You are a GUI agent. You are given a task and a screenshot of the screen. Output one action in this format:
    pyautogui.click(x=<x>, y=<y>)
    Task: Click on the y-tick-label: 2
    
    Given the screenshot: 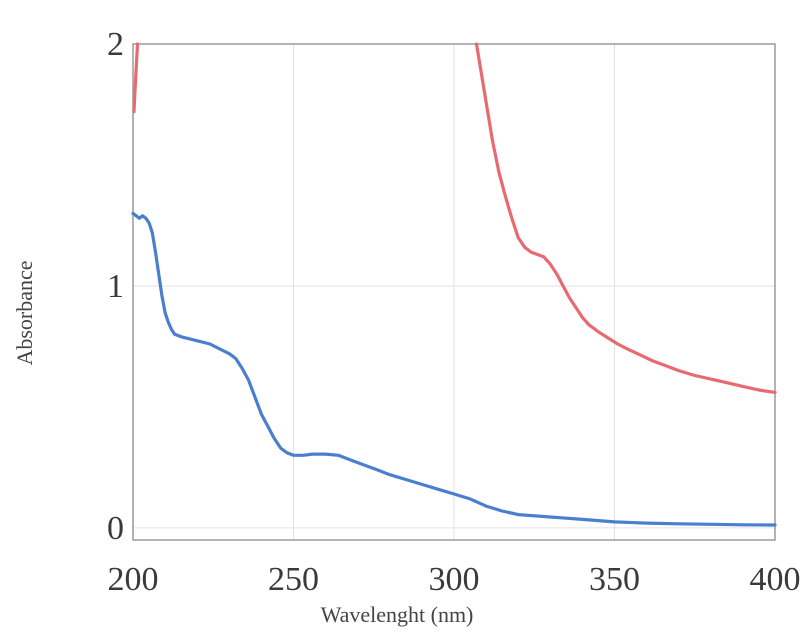 What is the action you would take?
    pyautogui.click(x=115, y=44)
    